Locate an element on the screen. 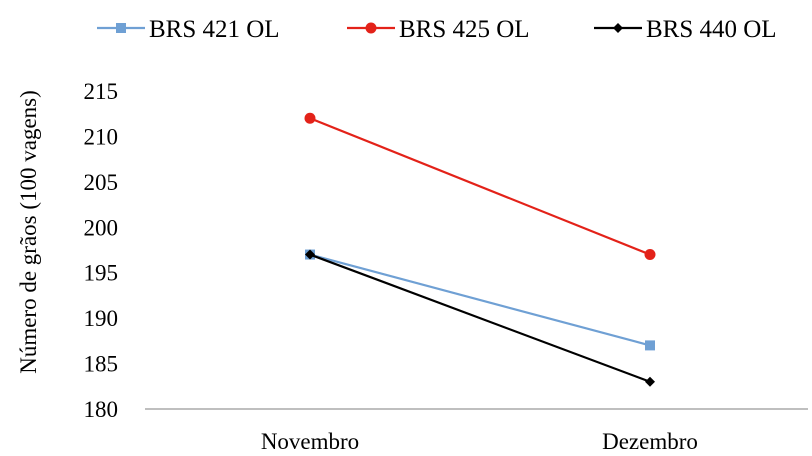 The width and height of the screenshot is (812, 456). y-tick-label: 215 is located at coordinates (101, 91).